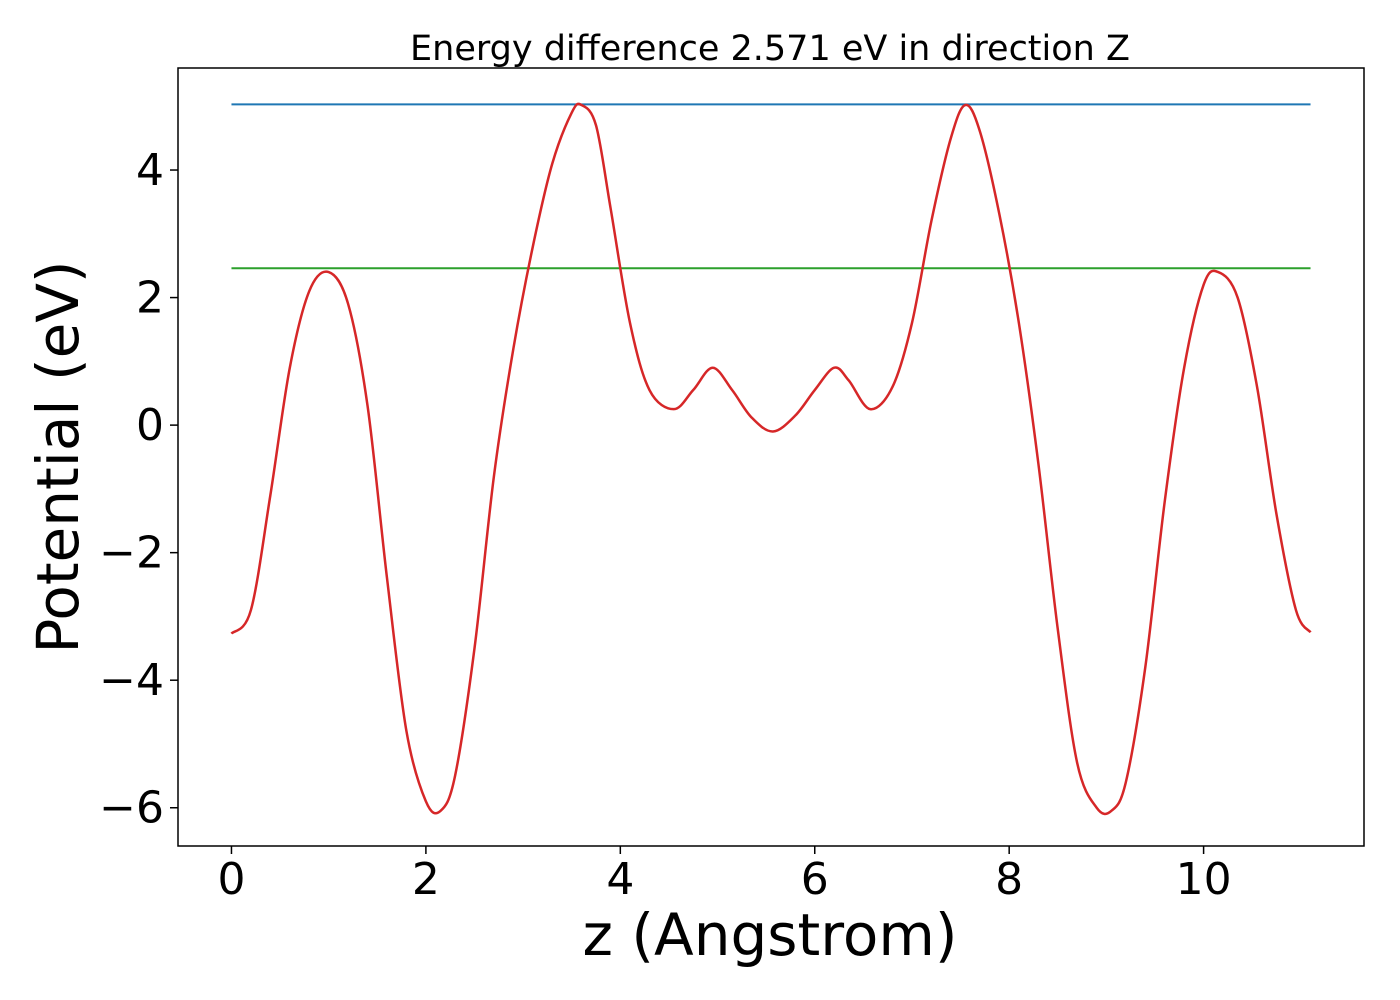  Describe the element at coordinates (131, 680) in the screenshot. I see `y-tick-label: −4` at that location.